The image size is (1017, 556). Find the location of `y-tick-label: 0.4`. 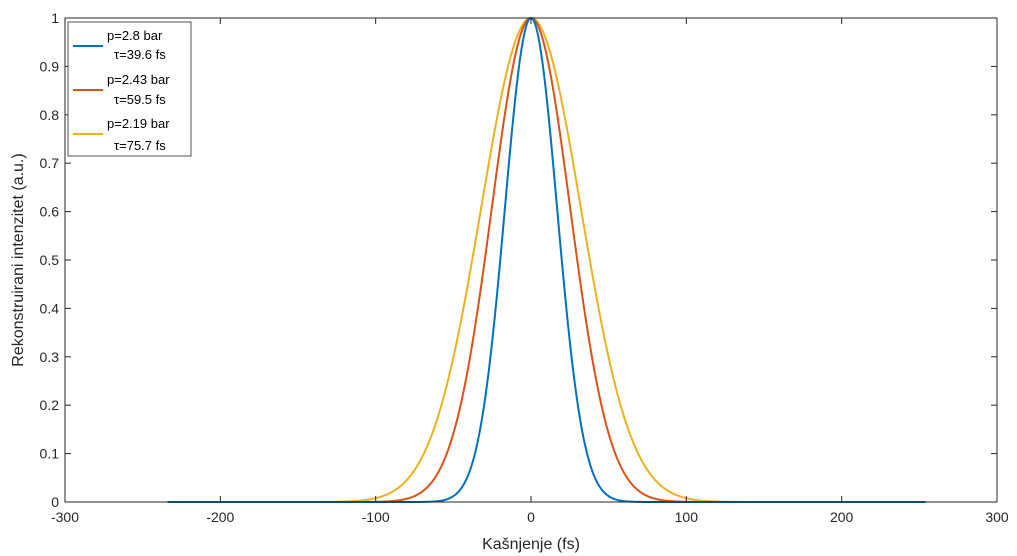

y-tick-label: 0.4 is located at coordinates (50, 308).